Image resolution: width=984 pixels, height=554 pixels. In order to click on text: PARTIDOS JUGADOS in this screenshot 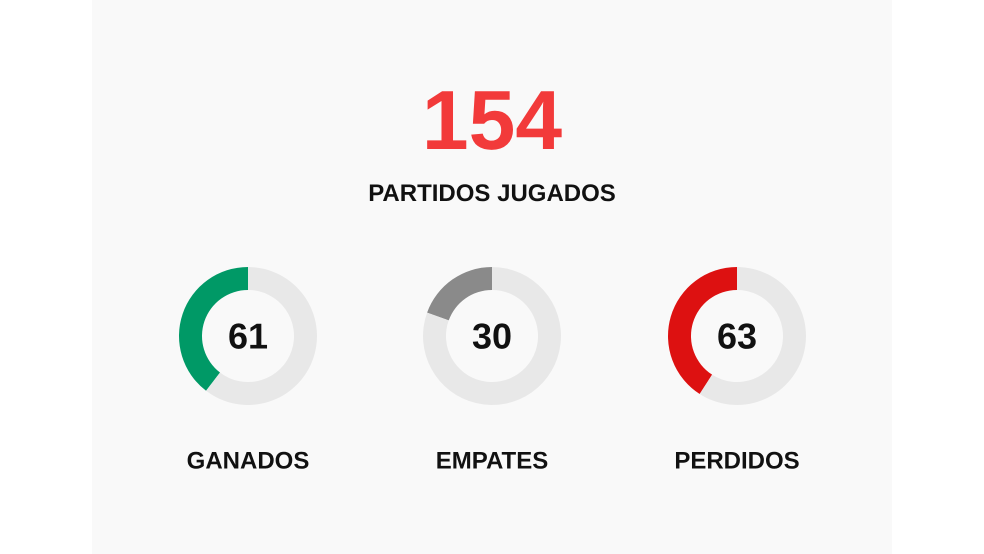, I will do `click(492, 194)`.